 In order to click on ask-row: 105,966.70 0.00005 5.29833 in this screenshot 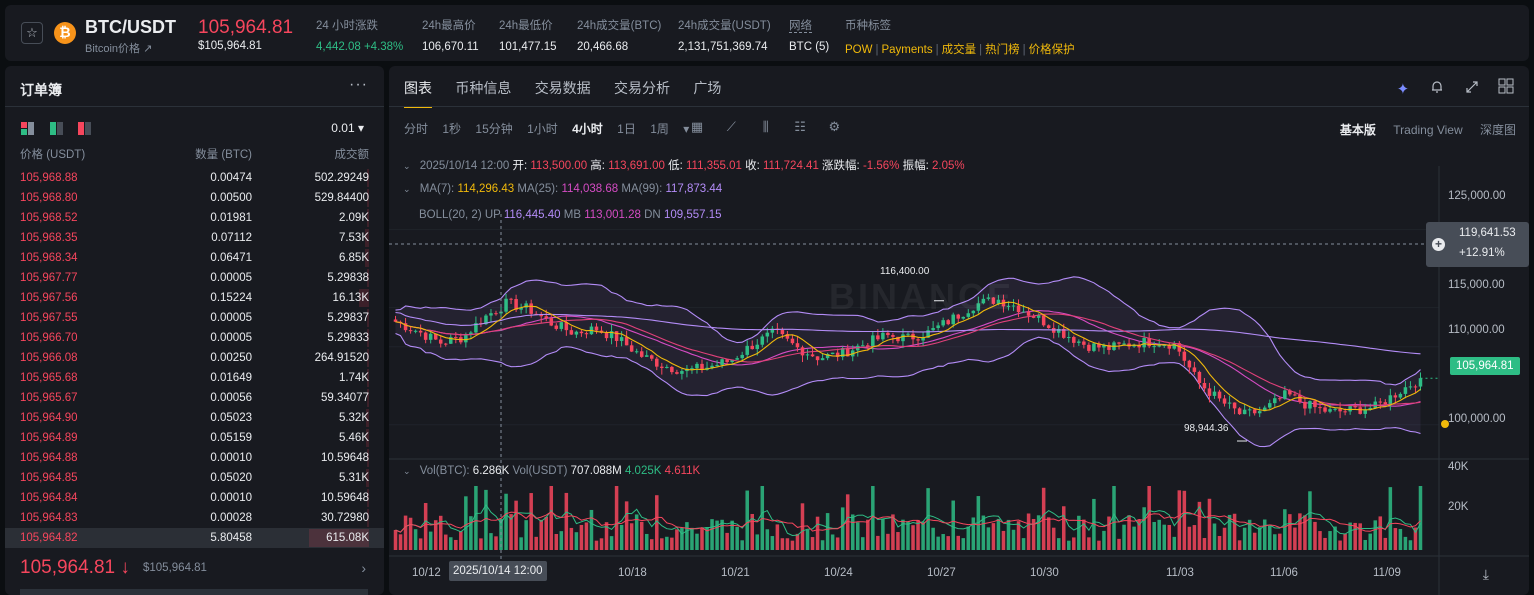, I will do `click(194, 338)`.